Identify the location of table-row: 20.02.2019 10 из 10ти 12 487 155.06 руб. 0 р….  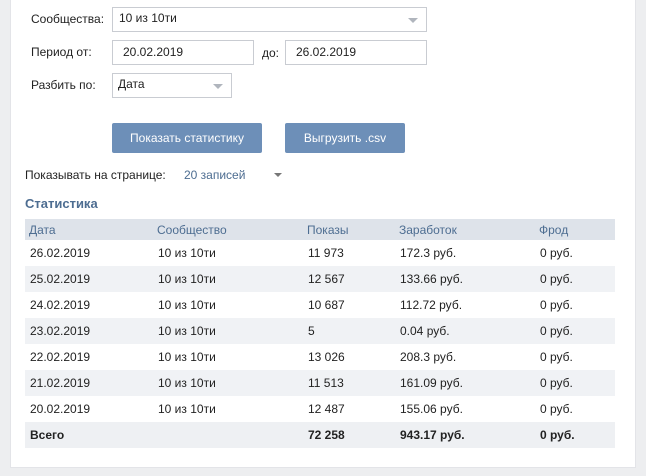
(320, 409).